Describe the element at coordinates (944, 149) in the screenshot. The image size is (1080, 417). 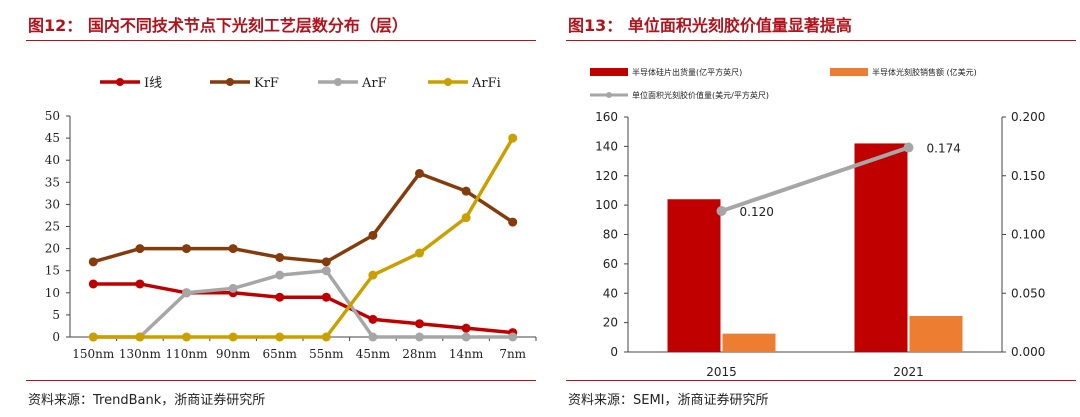
I see `data-label: 0.174` at that location.